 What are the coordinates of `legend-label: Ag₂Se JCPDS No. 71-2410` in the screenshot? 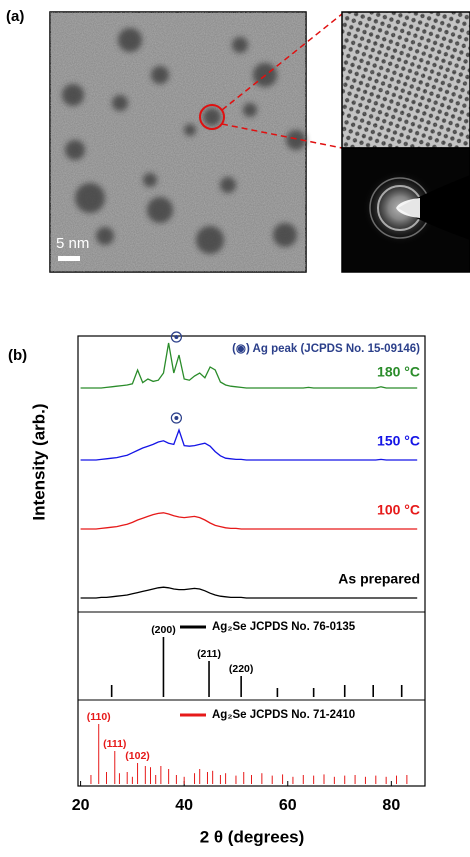 It's located at (283, 715).